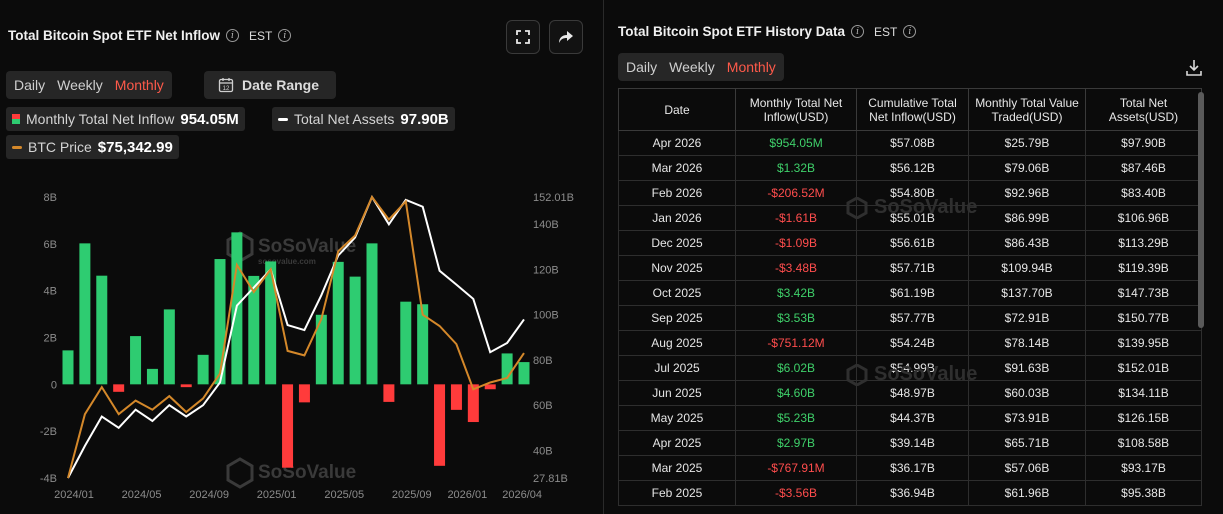  What do you see at coordinates (283, 119) in the screenshot?
I see `assets-swatch` at bounding box center [283, 119].